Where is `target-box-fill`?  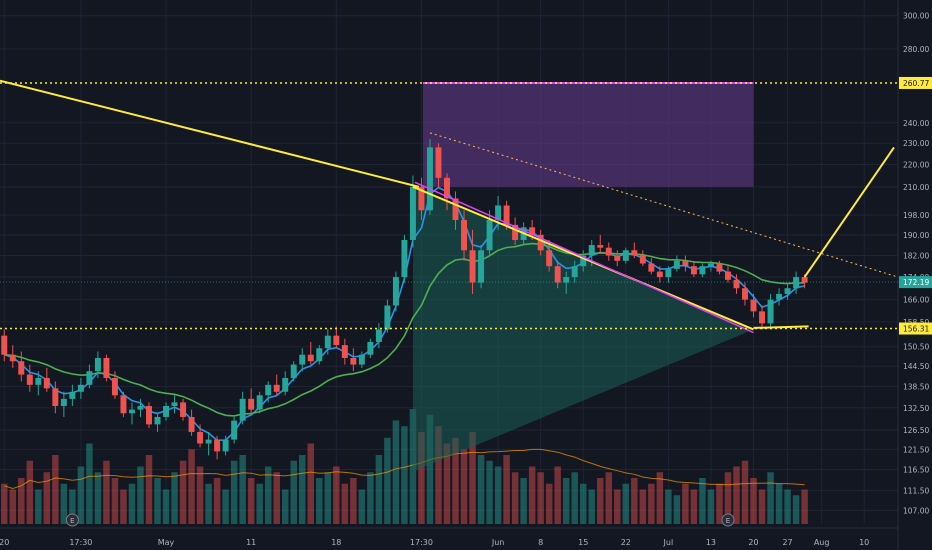
target-box-fill is located at coordinates (588, 134).